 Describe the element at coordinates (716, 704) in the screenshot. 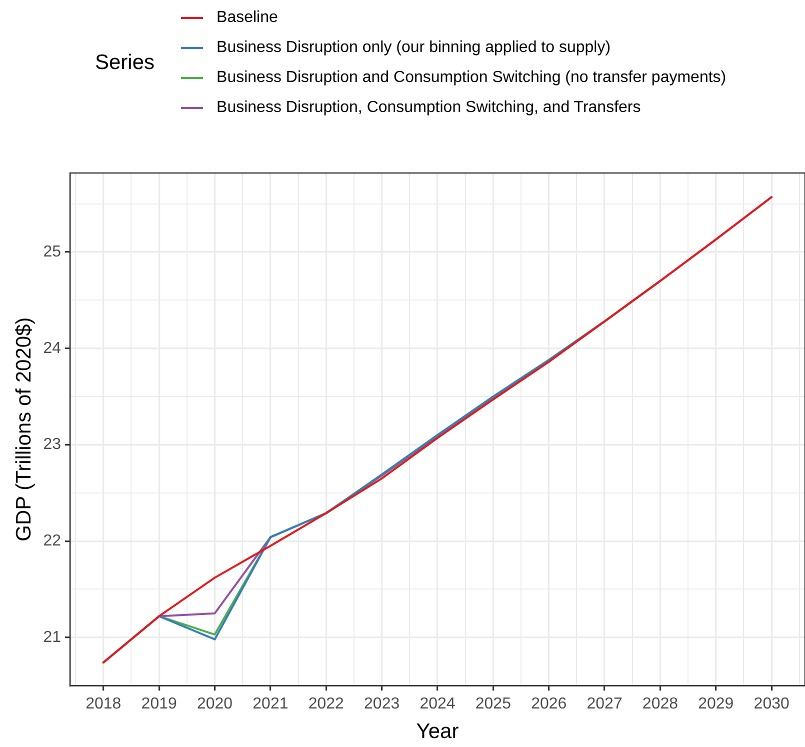

I see `x-tick-label: 2029` at that location.